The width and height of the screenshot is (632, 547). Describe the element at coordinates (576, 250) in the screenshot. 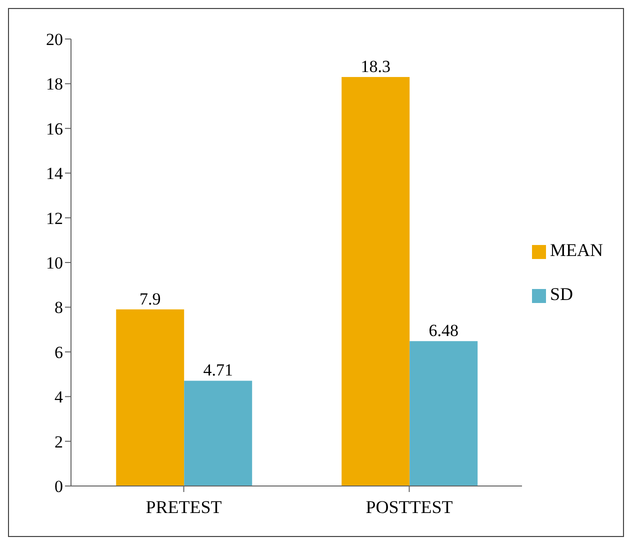

I see `legend-label: MEAN` at that location.